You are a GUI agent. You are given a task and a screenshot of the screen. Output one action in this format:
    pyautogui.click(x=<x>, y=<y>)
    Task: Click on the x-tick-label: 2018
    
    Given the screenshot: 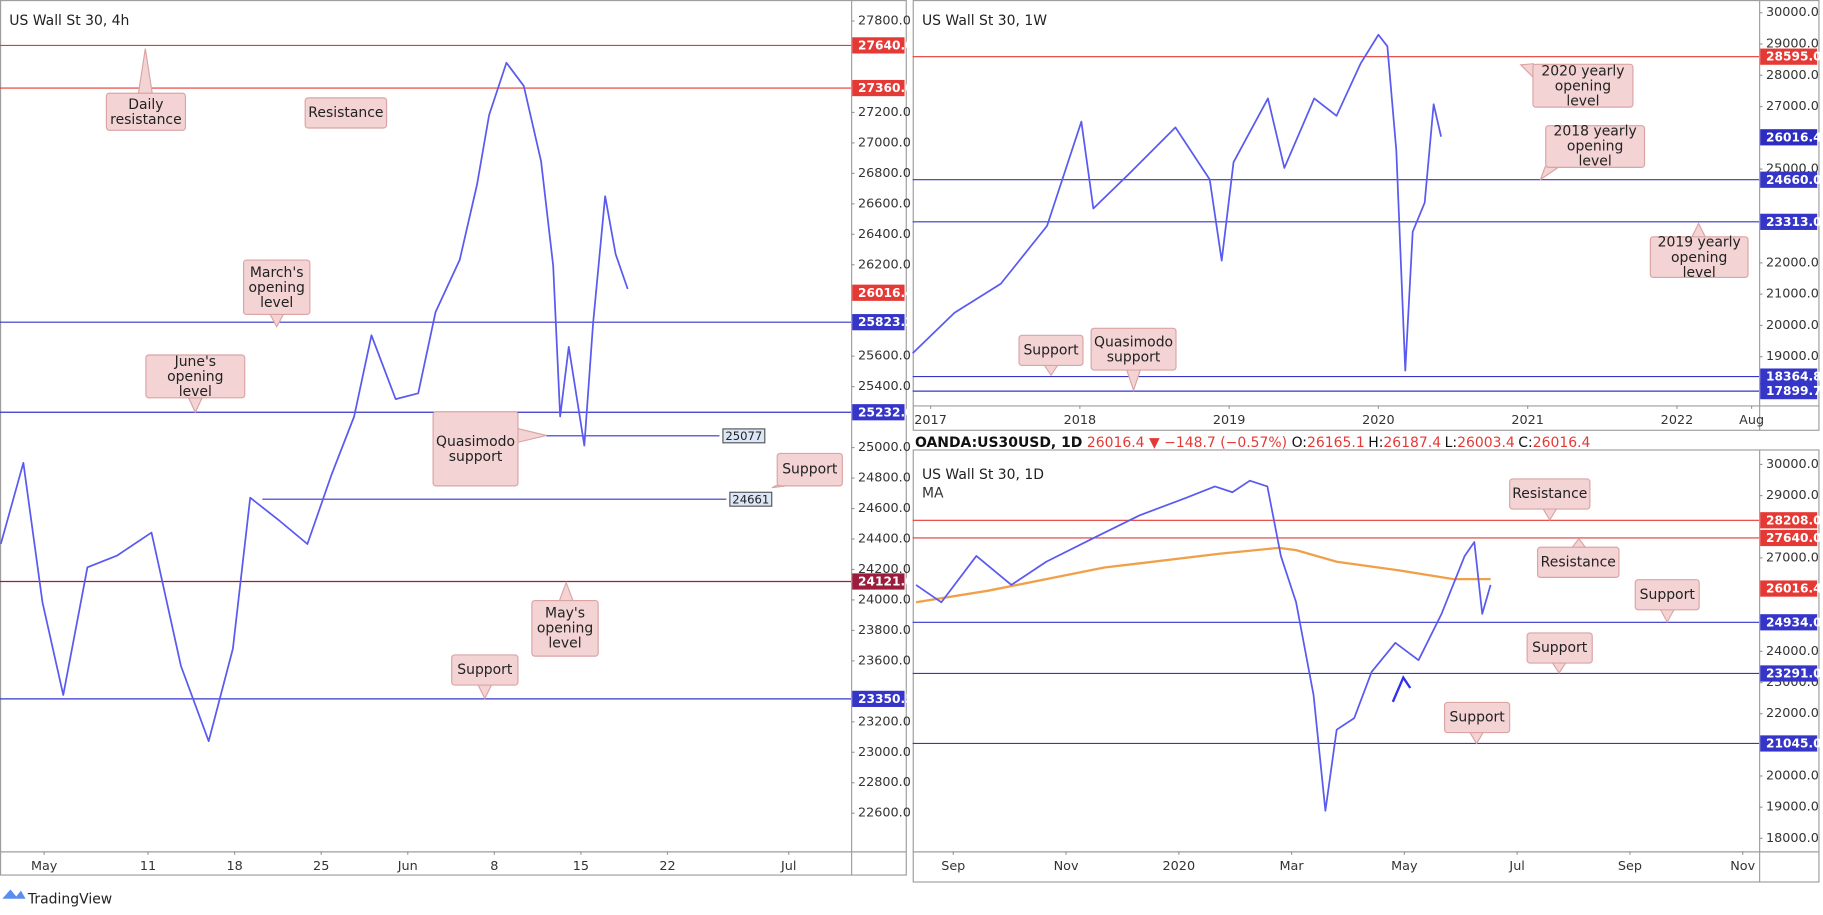 What is the action you would take?
    pyautogui.click(x=1080, y=420)
    